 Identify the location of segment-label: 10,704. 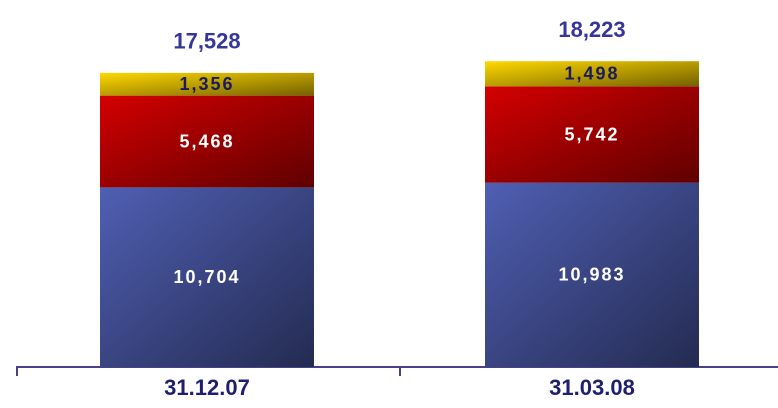
(206, 277).